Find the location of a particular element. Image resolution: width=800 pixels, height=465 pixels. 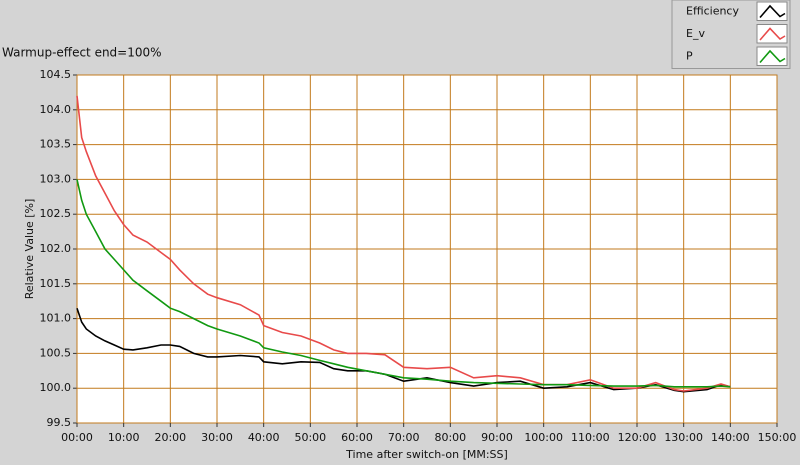

x-tick-label: 00:00 is located at coordinates (77, 437).